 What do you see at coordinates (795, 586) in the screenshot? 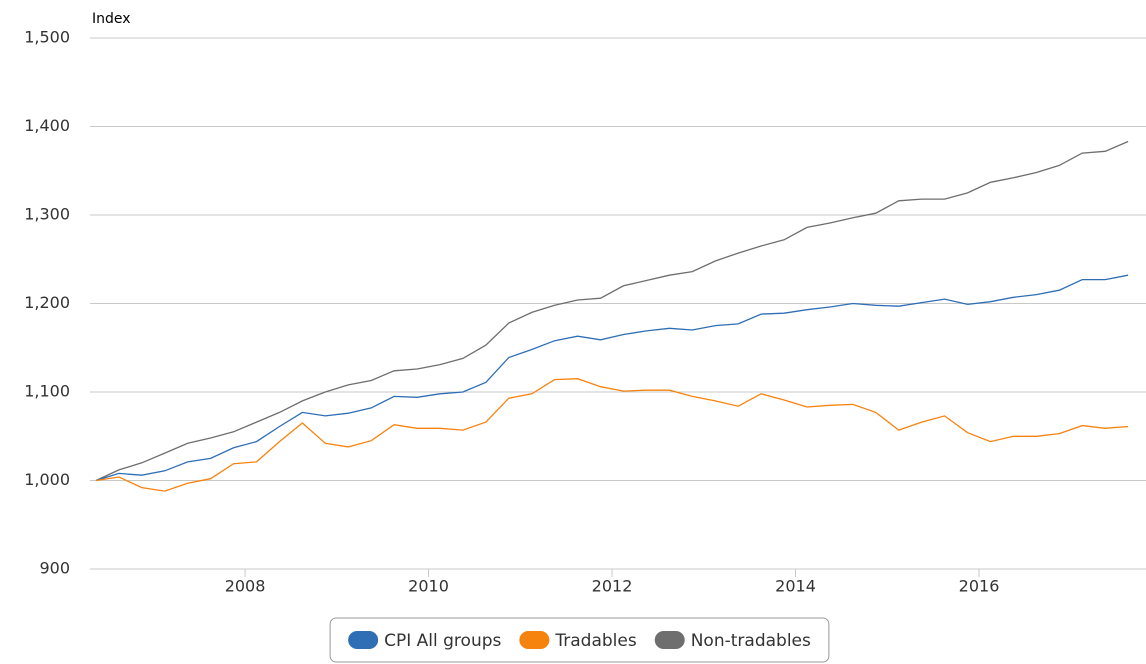
I see `x-tick-label: 2014` at bounding box center [795, 586].